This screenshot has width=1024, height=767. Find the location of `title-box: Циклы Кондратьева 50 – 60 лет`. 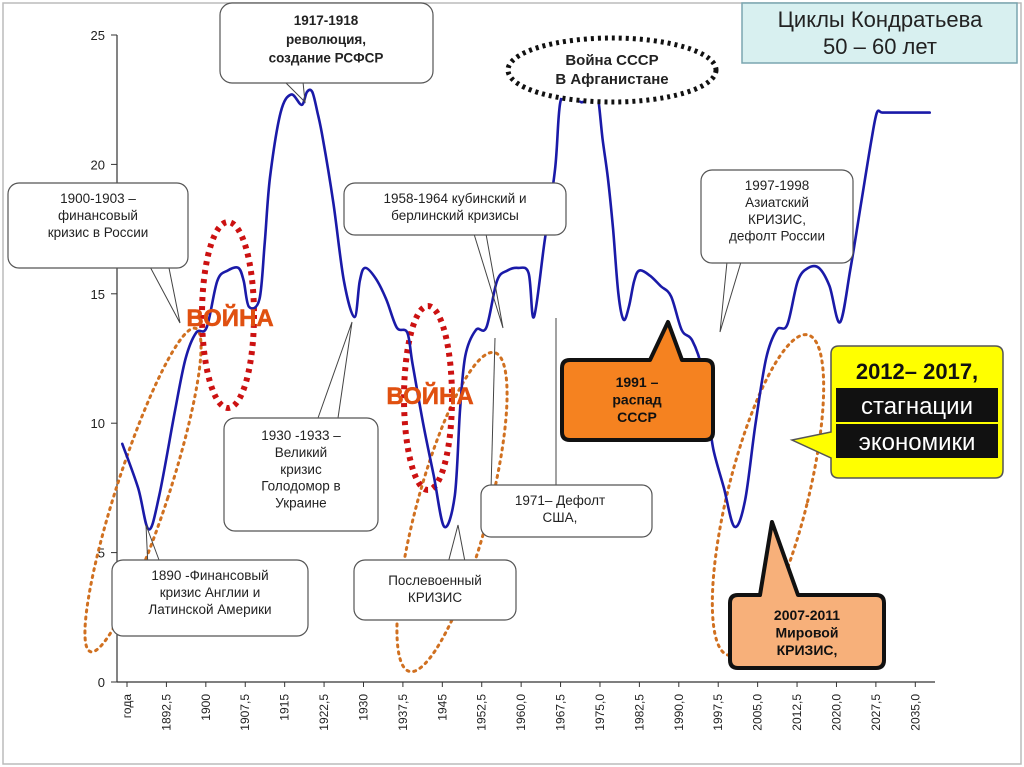

title-box: Циклы Кондратьева 50 – 60 лет is located at coordinates (879, 33).